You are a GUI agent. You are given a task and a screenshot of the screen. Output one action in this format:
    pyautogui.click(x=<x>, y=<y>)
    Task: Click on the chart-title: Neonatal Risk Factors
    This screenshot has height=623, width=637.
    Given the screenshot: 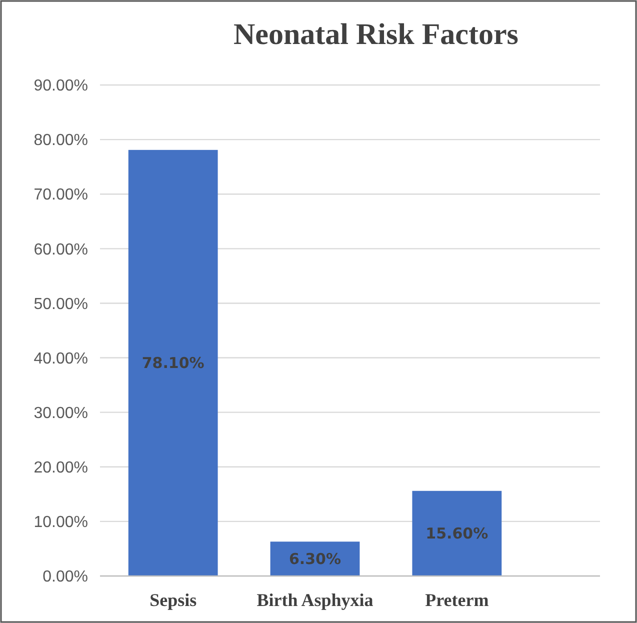 What is the action you would take?
    pyautogui.click(x=376, y=34)
    